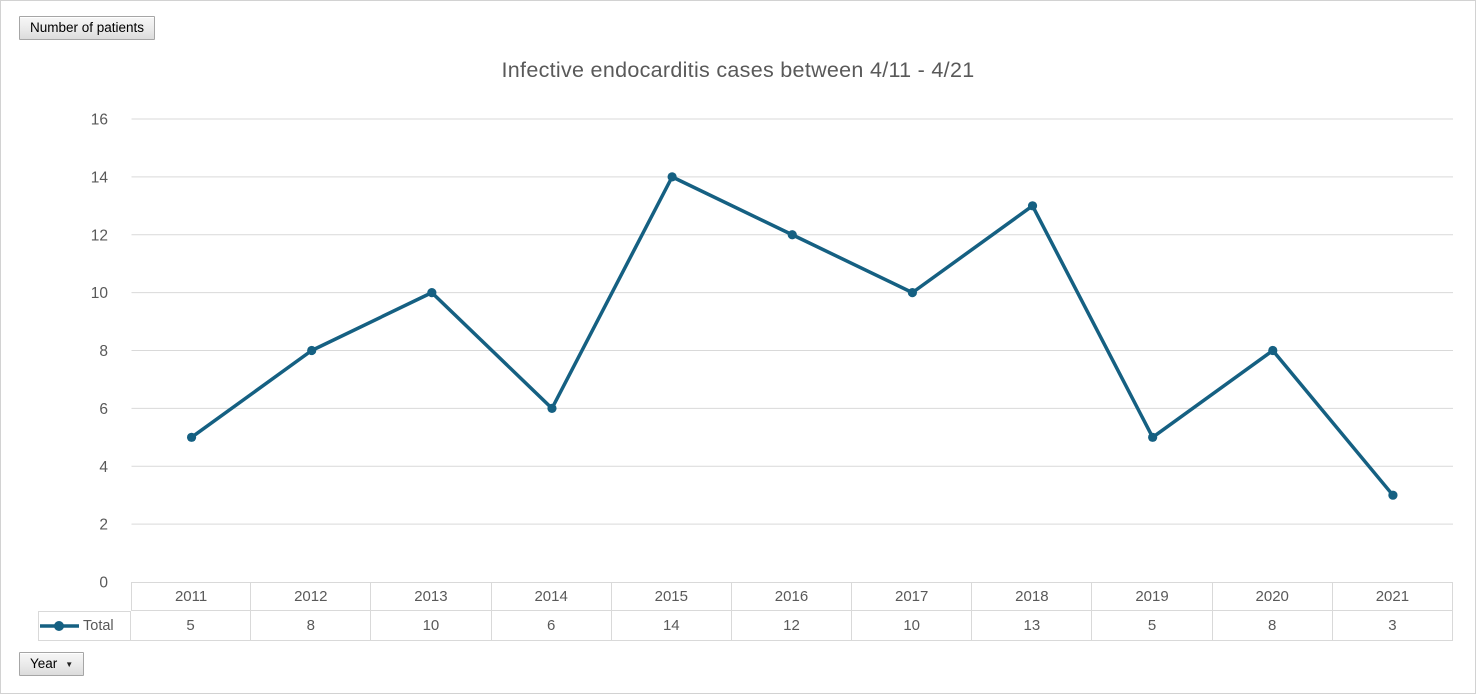 The image size is (1476, 694). What do you see at coordinates (1272, 596) in the screenshot?
I see `table-year-header: 2020` at bounding box center [1272, 596].